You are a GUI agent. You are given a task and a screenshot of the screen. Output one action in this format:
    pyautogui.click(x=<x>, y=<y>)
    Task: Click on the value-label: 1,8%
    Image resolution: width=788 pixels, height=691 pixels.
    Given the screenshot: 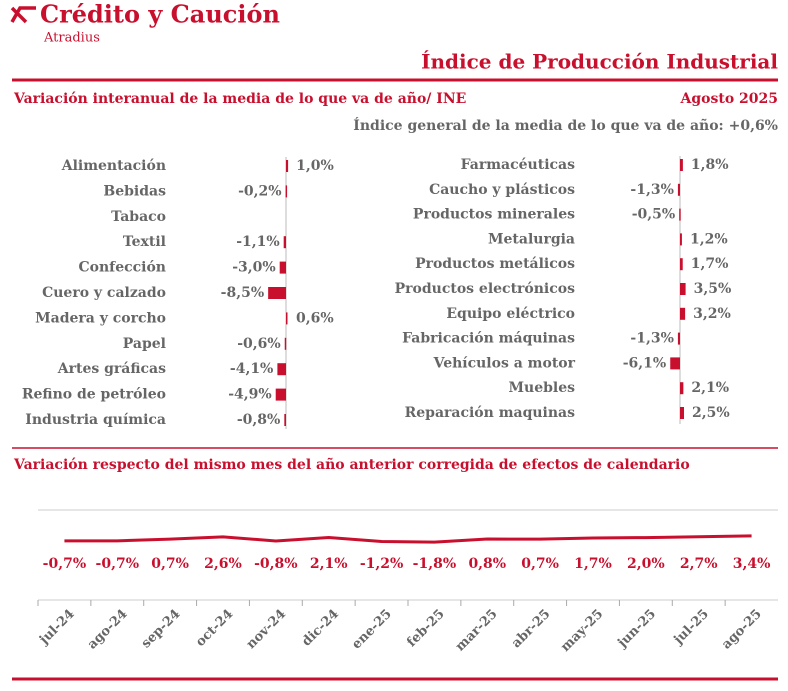 What is the action you would take?
    pyautogui.click(x=710, y=165)
    